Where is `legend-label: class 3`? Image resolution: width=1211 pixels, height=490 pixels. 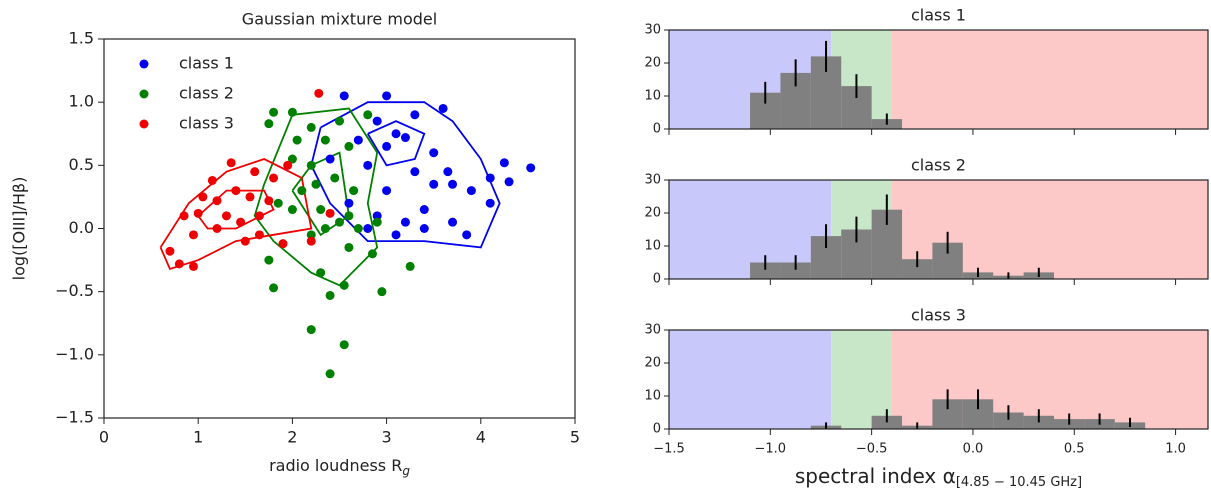
legend-label: class 3 is located at coordinates (206, 123).